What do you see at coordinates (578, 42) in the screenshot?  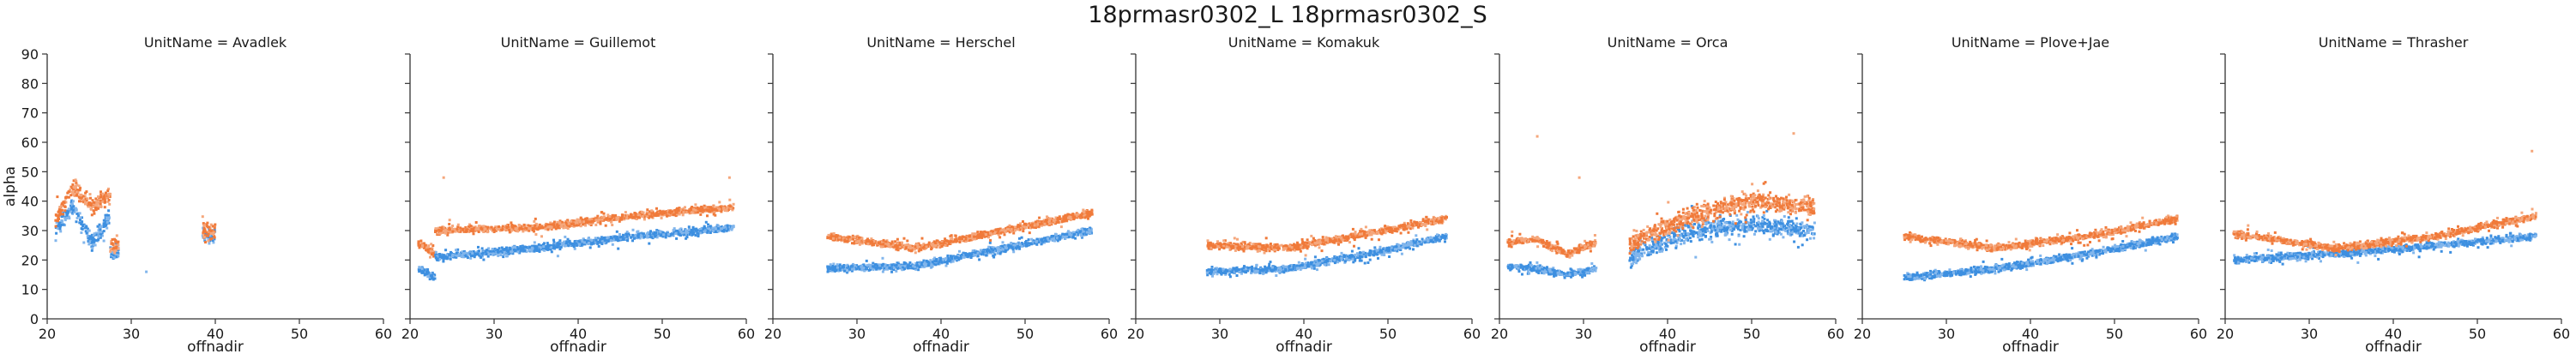 I see `facet-title: UnitName = Guillemot` at bounding box center [578, 42].